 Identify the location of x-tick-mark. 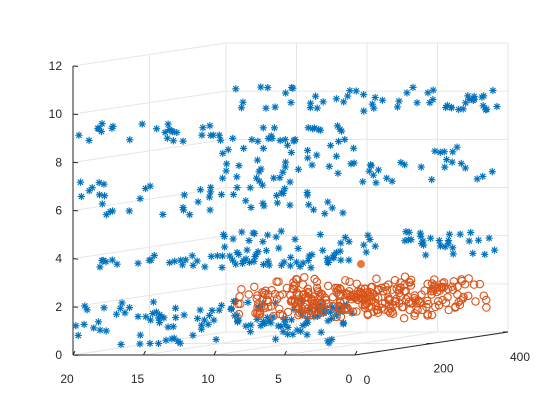
(356, 353).